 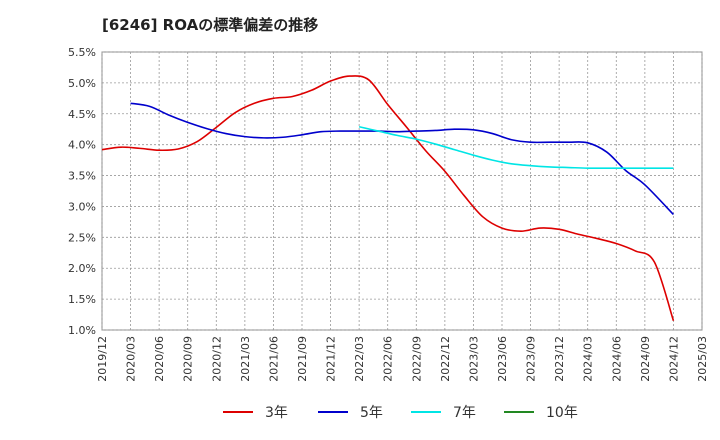 What do you see at coordinates (559, 359) in the screenshot?
I see `x-tick-label: 2023/12` at bounding box center [559, 359].